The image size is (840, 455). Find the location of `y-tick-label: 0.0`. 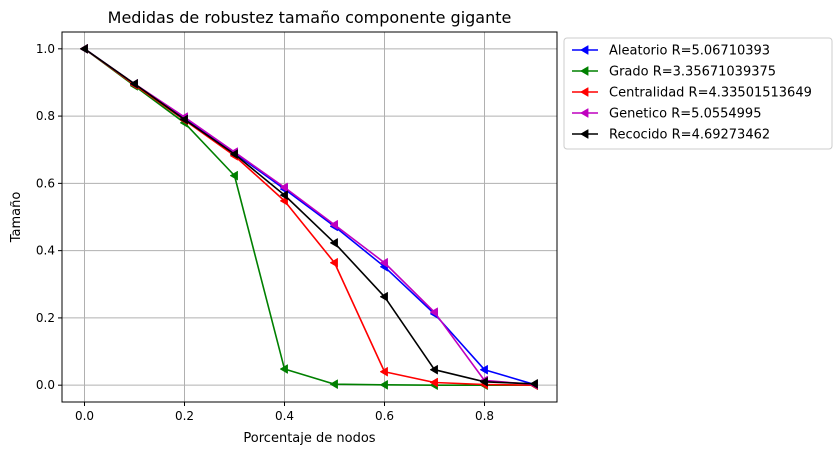

y-tick-label: 0.0 is located at coordinates (45, 385).